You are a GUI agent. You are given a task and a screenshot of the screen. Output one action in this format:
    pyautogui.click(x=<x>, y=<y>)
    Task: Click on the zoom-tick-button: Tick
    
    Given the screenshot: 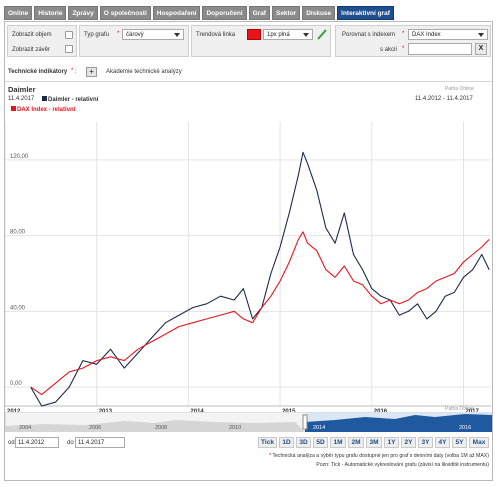 What is the action you would take?
    pyautogui.click(x=267, y=442)
    